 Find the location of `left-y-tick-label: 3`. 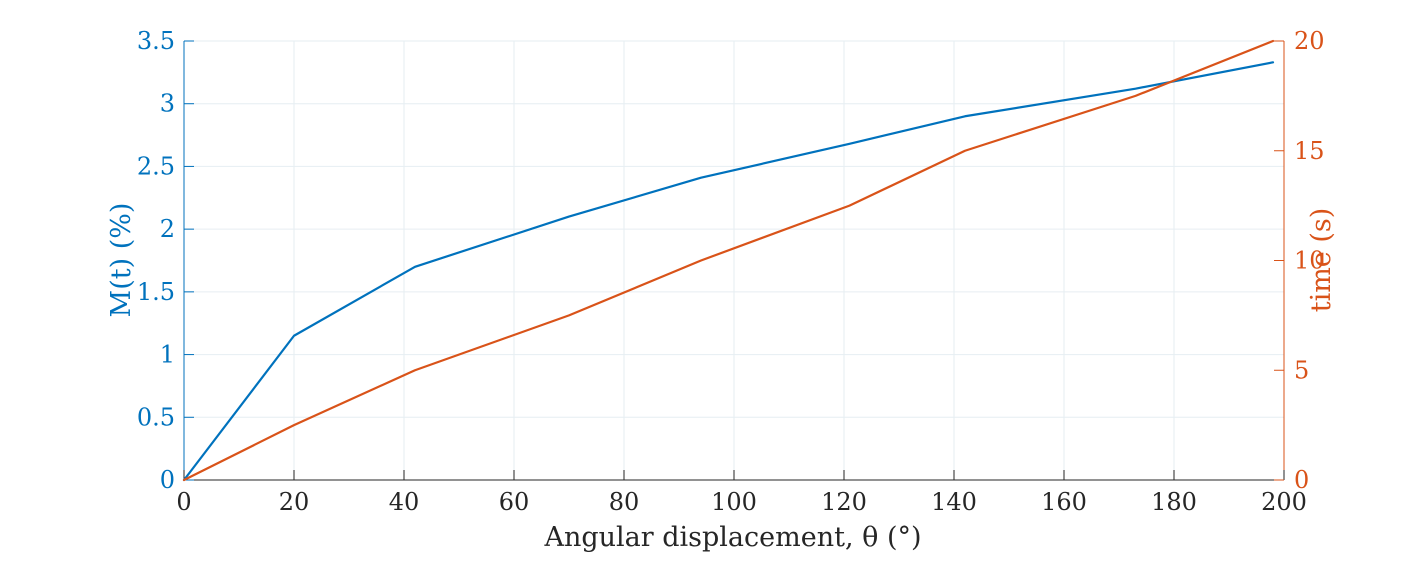

left-y-tick-label: 3 is located at coordinates (167, 104).